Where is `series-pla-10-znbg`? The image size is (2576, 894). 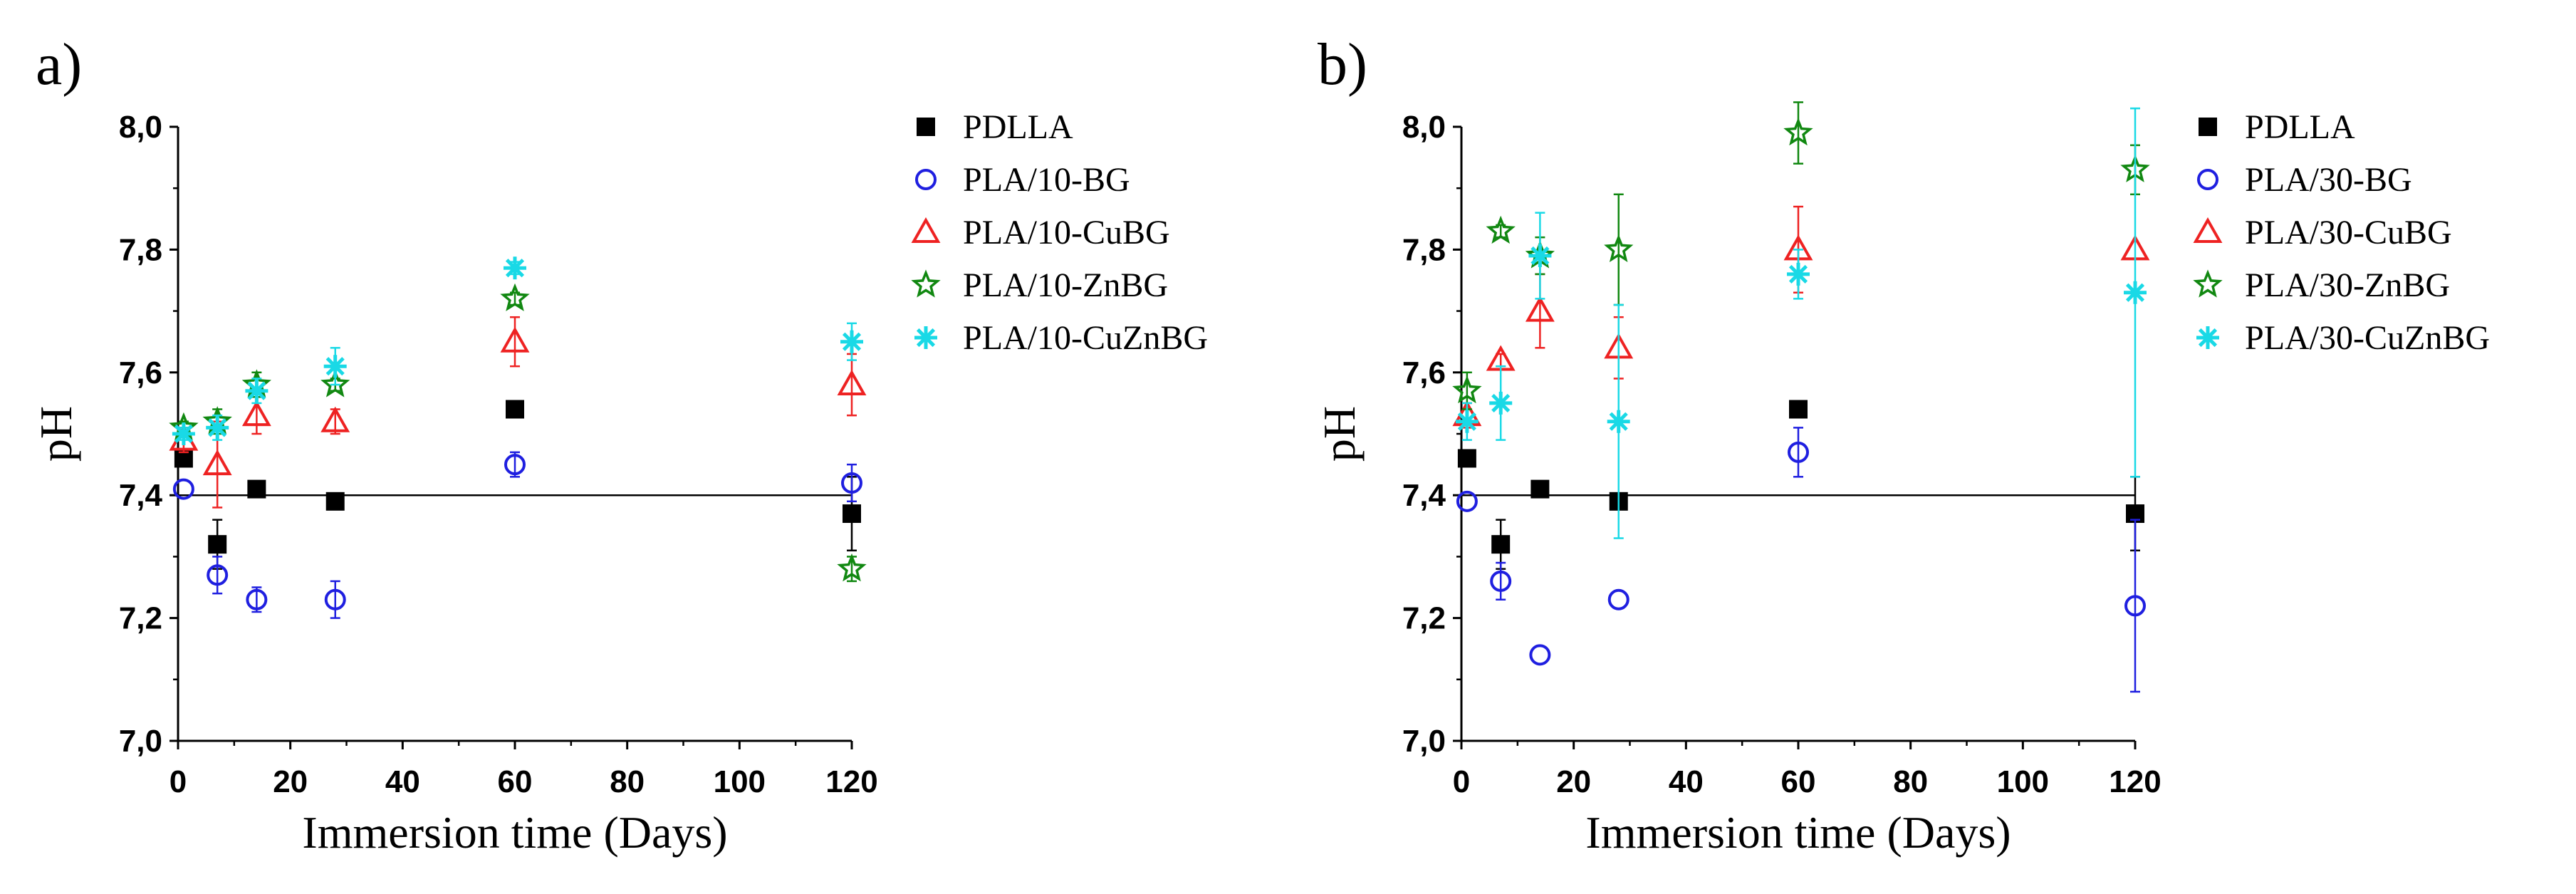
series-pla-10-znbg is located at coordinates (518, 433).